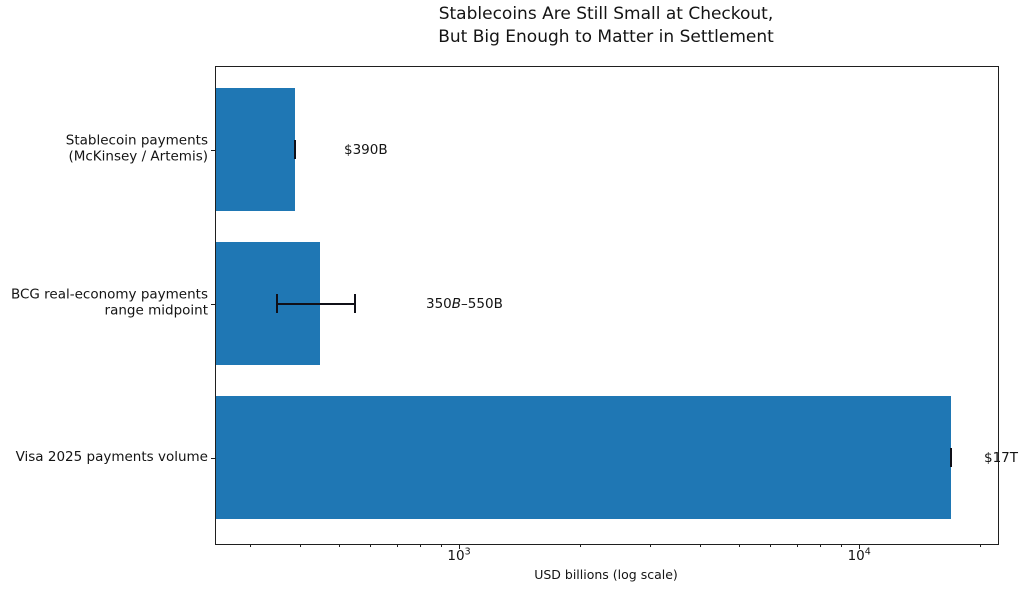  What do you see at coordinates (606, 14) in the screenshot?
I see `chart-title-line1: Stablecoins Are Still Small at Checkout,` at bounding box center [606, 14].